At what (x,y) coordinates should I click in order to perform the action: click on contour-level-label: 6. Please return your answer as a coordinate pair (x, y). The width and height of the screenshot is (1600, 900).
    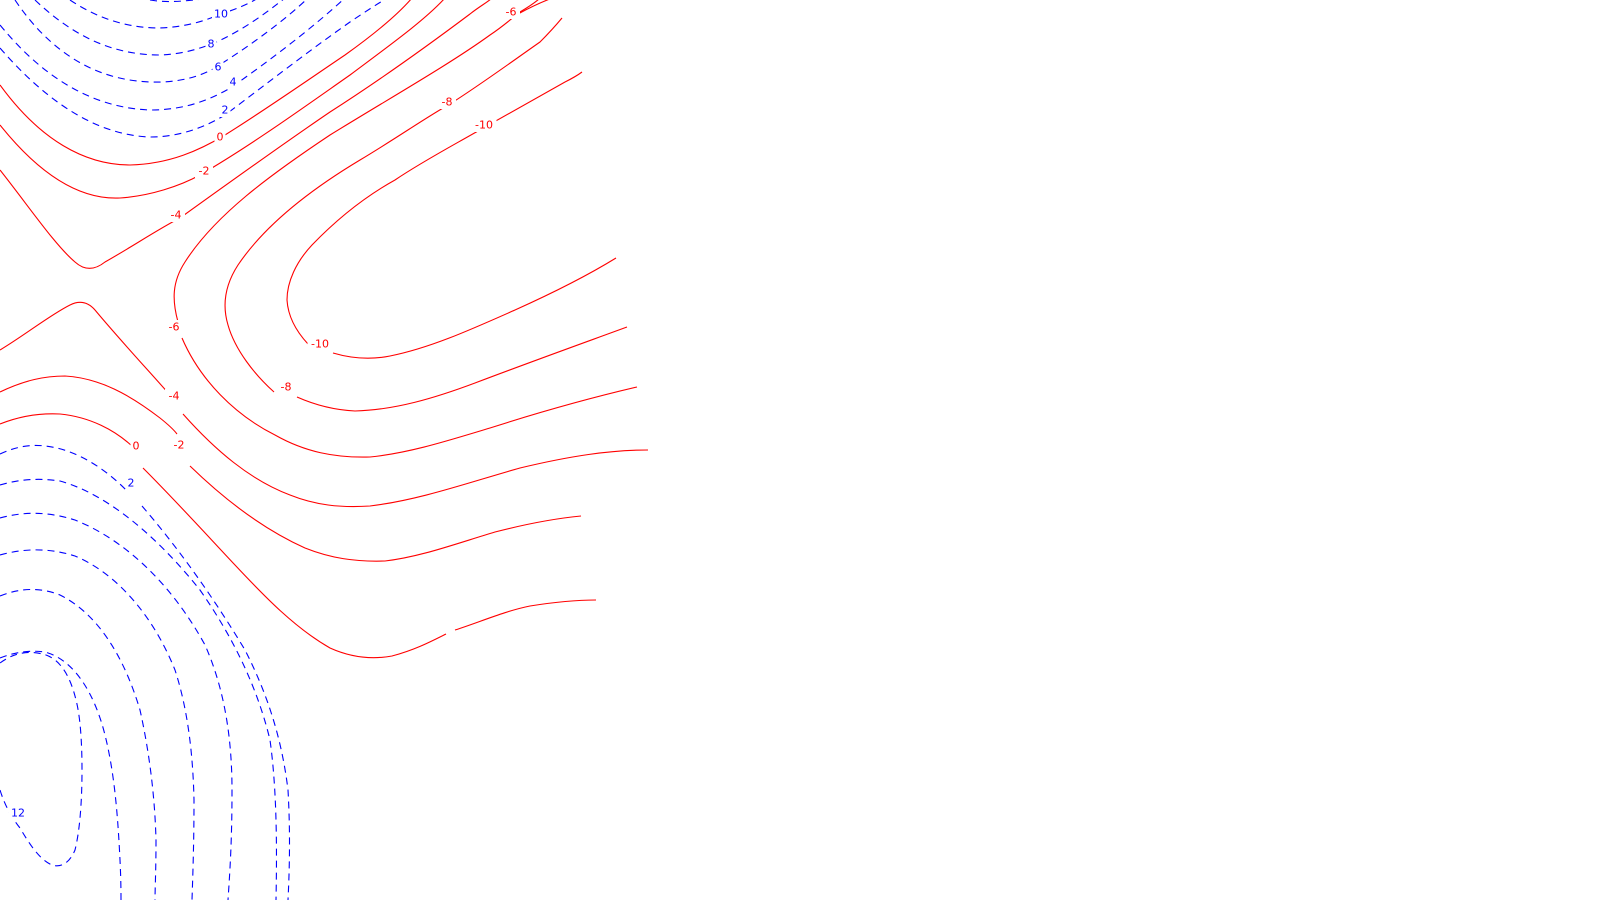
    Looking at the image, I should click on (218, 67).